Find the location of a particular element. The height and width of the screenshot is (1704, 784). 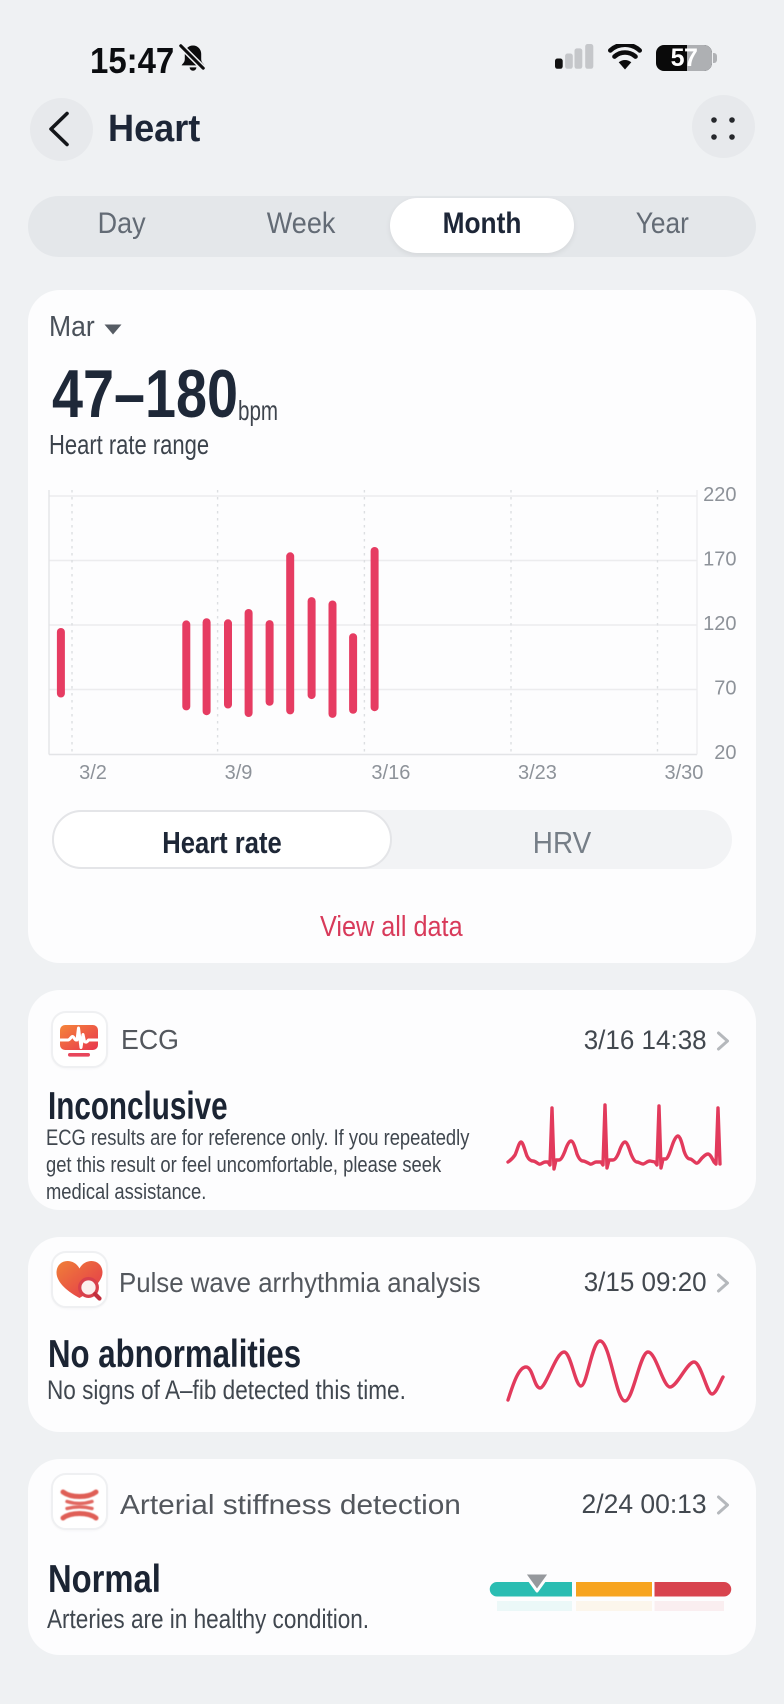

svg-text: 3/2 is located at coordinates (93, 773).